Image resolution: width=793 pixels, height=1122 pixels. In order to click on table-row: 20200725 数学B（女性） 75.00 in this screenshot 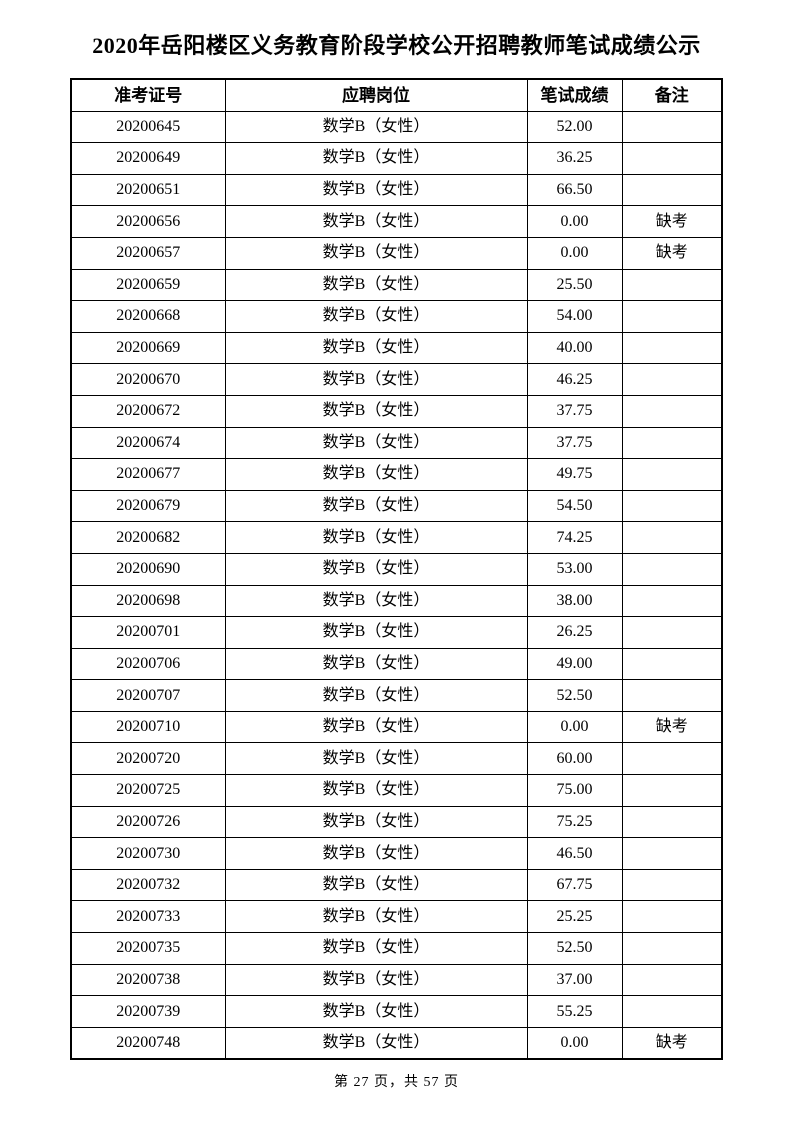, I will do `click(396, 790)`.